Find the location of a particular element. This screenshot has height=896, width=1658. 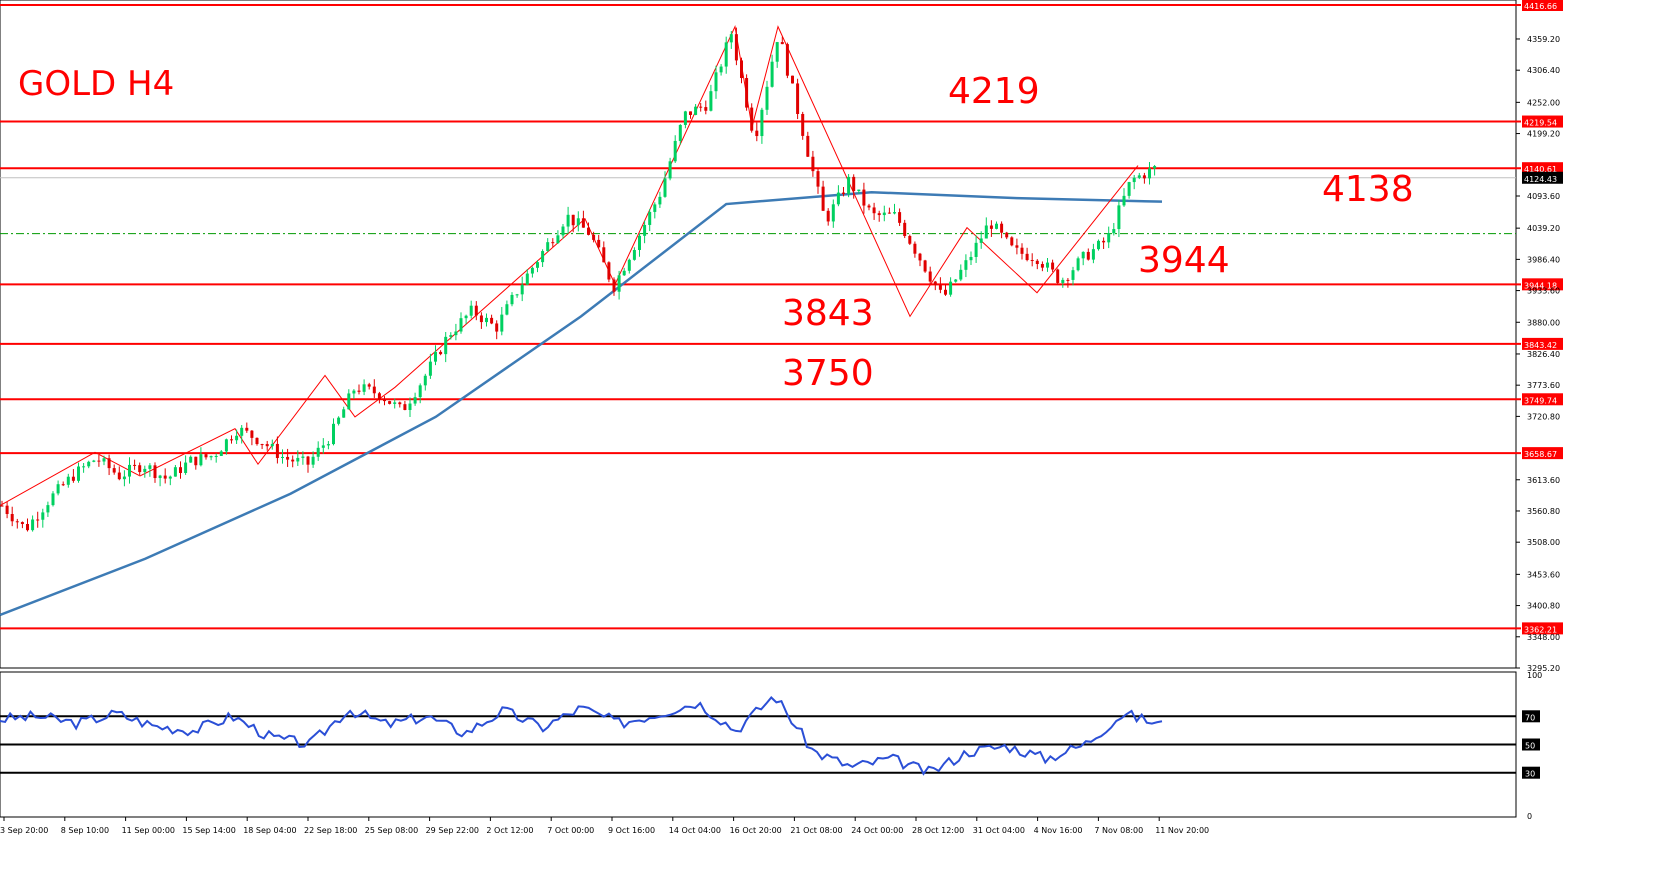

price-annotation: 3843 is located at coordinates (828, 313).